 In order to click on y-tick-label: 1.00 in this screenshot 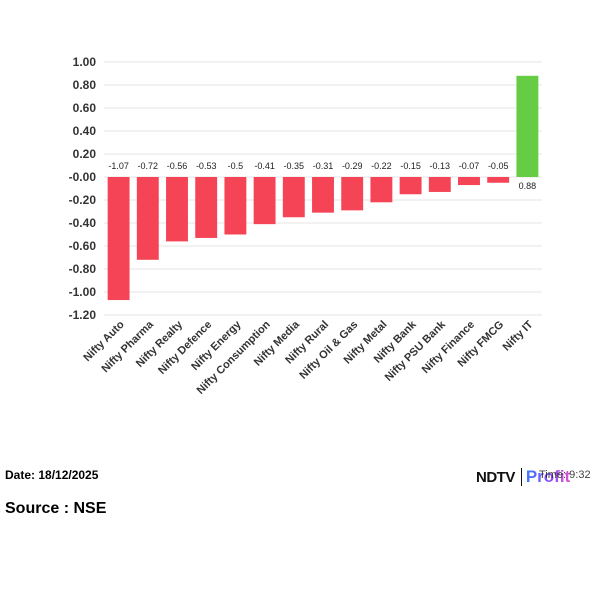, I will do `click(85, 62)`.